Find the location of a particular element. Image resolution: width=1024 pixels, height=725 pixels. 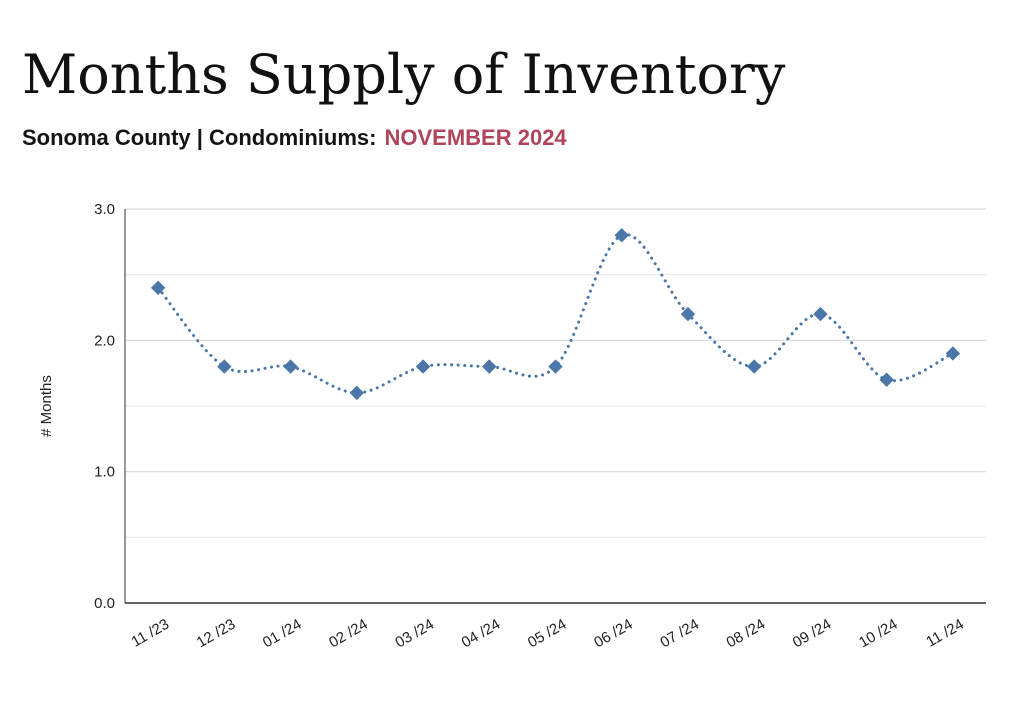

x-tick-label: 09 /24 is located at coordinates (812, 634).